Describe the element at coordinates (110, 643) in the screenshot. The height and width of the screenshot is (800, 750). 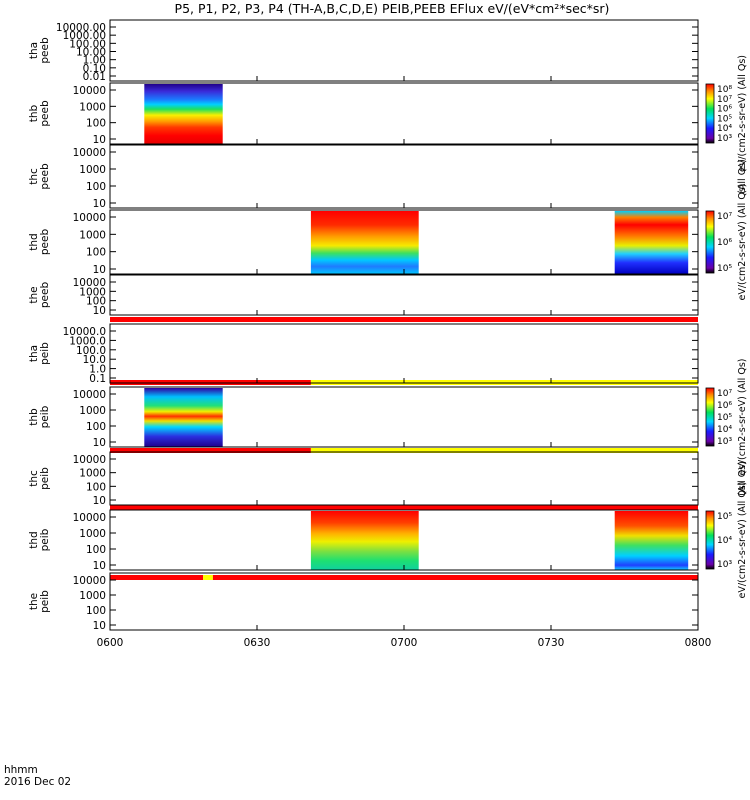
I see `x-tick-label: 0600` at that location.